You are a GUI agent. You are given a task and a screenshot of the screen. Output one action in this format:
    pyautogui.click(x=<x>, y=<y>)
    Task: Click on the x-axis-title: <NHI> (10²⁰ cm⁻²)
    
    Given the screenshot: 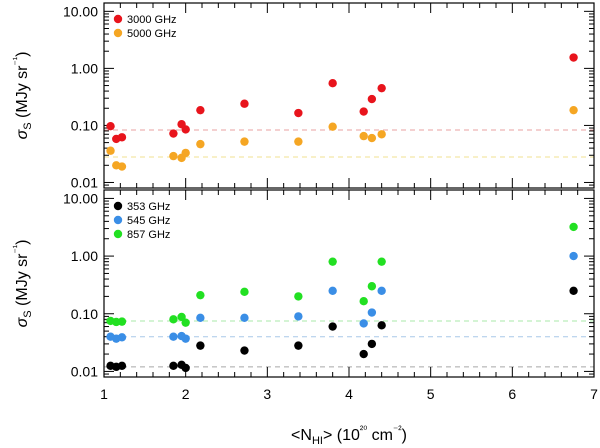 What is the action you would take?
    pyautogui.click(x=349, y=436)
    